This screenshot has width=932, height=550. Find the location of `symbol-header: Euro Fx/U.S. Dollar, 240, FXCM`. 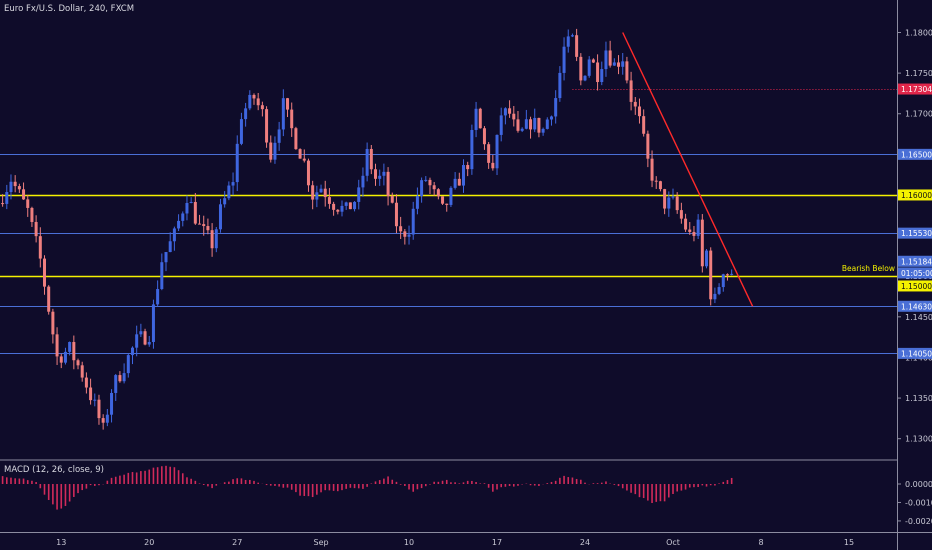

symbol-header: Euro Fx/U.S. Dollar, 240, FXCM is located at coordinates (69, 9).